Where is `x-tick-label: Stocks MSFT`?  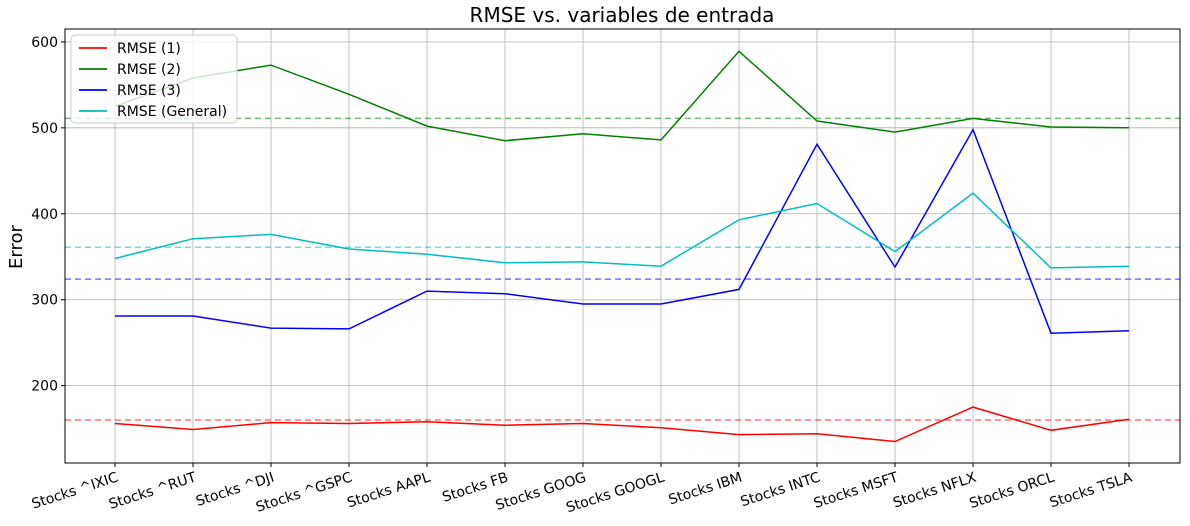
x-tick-label: Stocks MSFT is located at coordinates (856, 490).